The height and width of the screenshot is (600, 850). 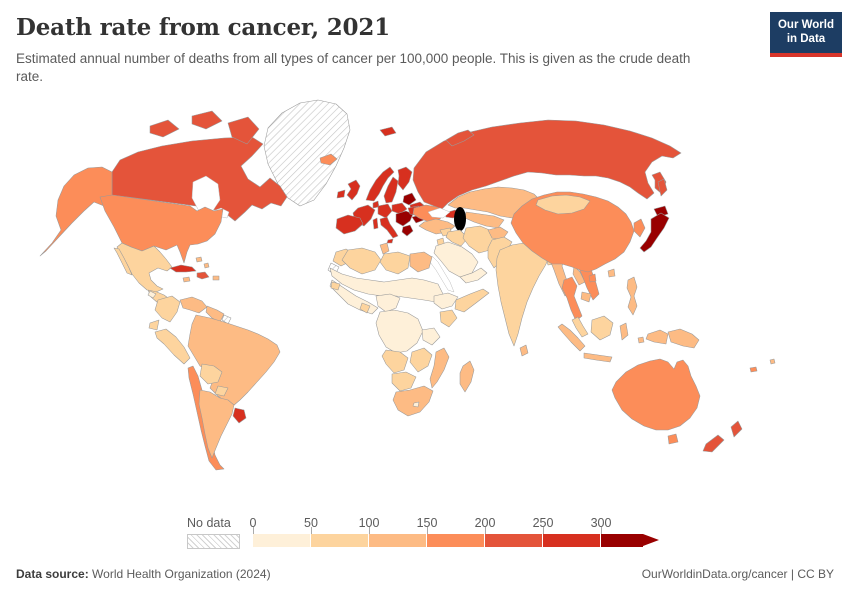 What do you see at coordinates (563, 204) in the screenshot?
I see `region-mongolia` at bounding box center [563, 204].